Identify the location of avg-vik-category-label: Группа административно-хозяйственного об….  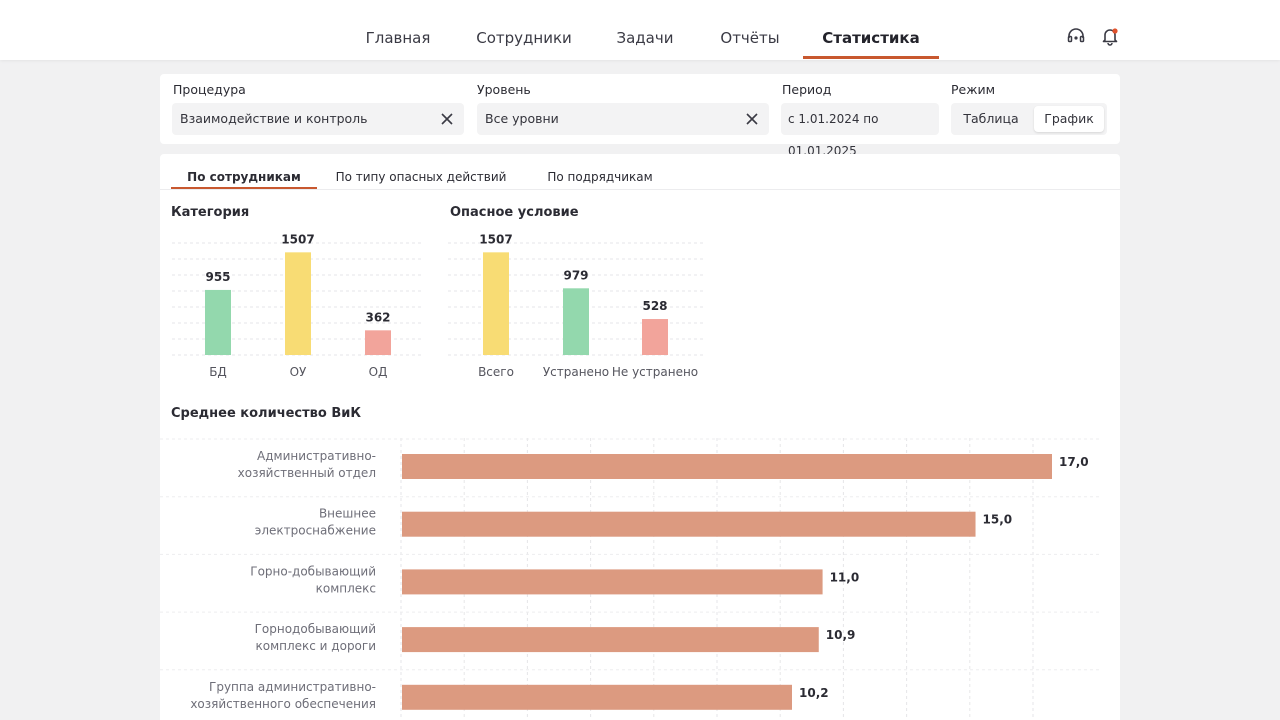
(283, 695).